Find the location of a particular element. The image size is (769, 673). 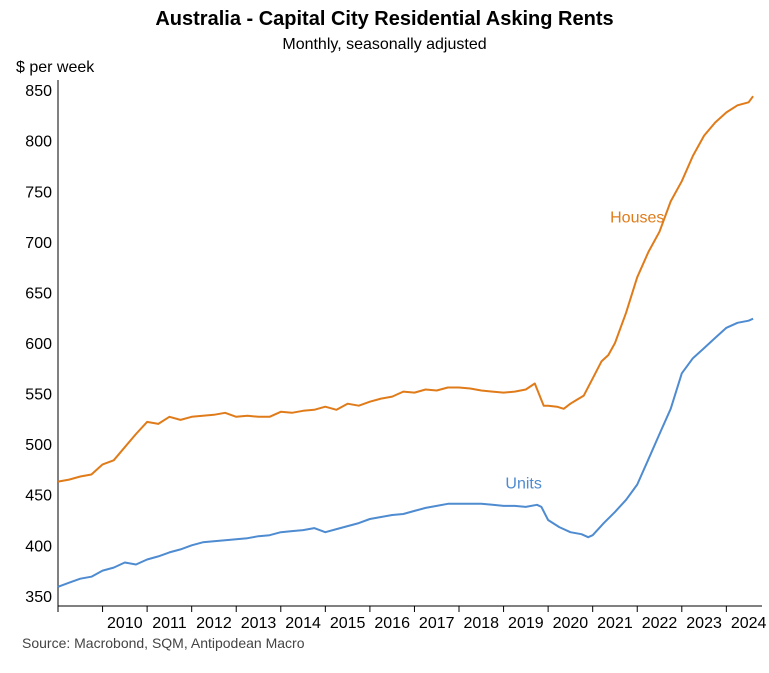

series-label-units: Units is located at coordinates (523, 484).